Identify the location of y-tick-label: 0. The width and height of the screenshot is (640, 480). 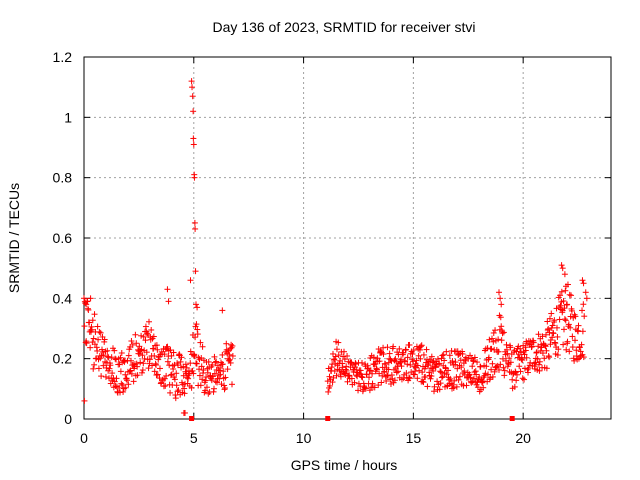
(68, 419).